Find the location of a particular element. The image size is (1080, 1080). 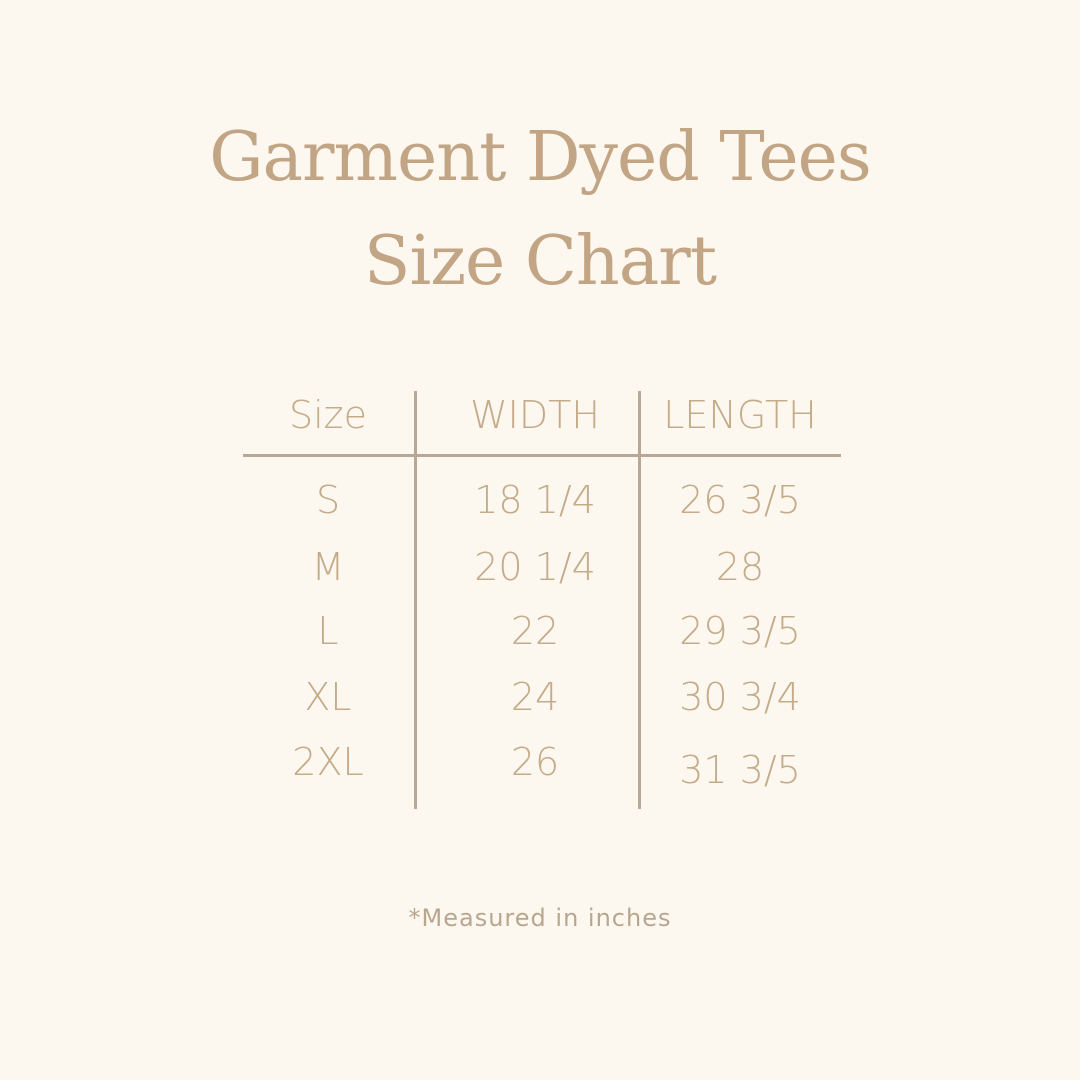

size-cell: L is located at coordinates (328, 631).